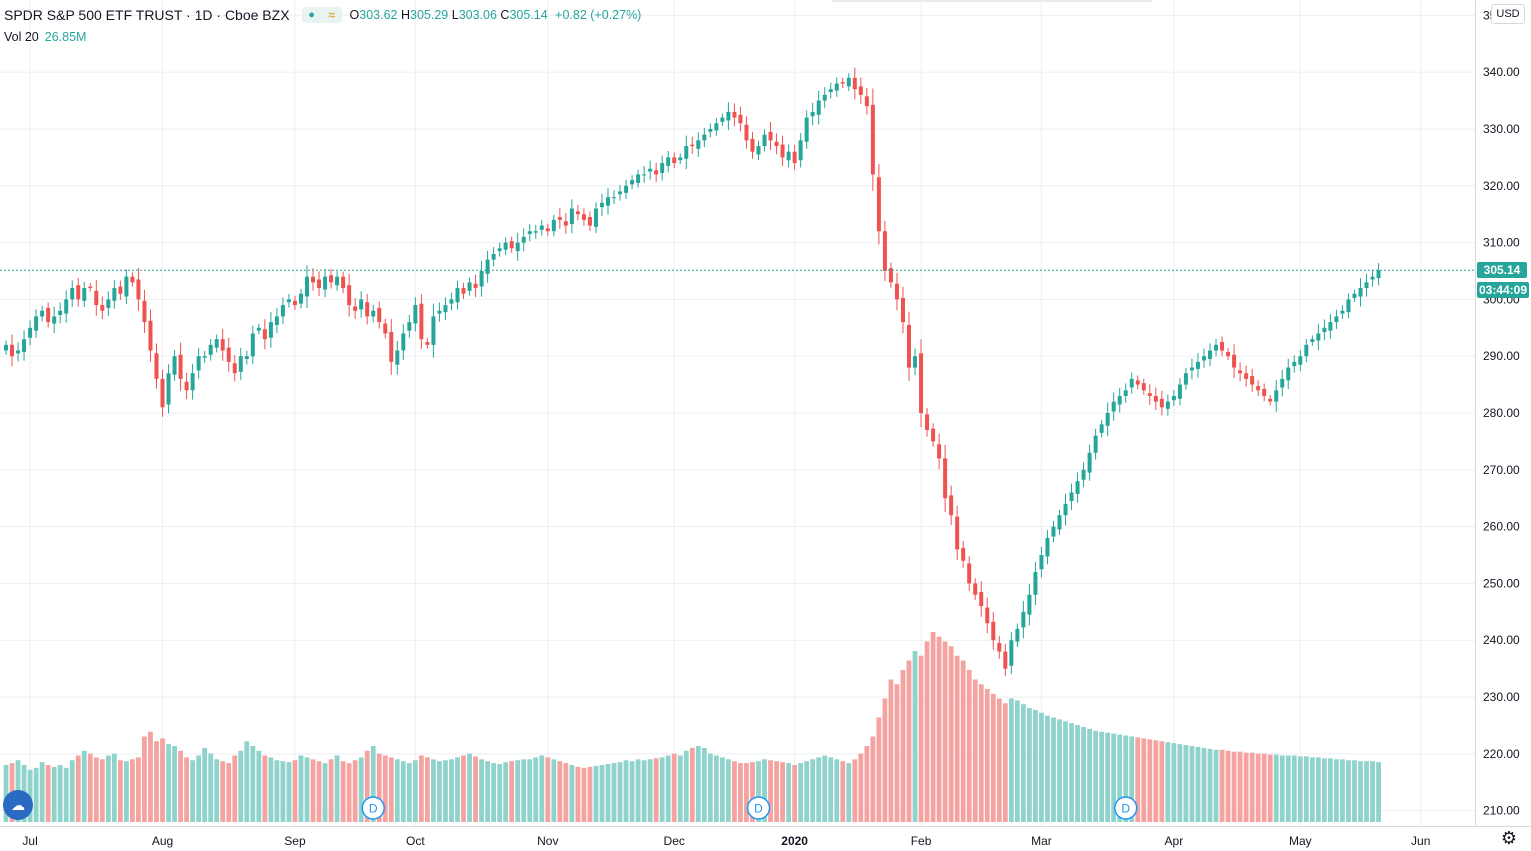  Describe the element at coordinates (45, 37) in the screenshot. I see `volume-indicator-legend: Vol 20 26.85M` at that location.